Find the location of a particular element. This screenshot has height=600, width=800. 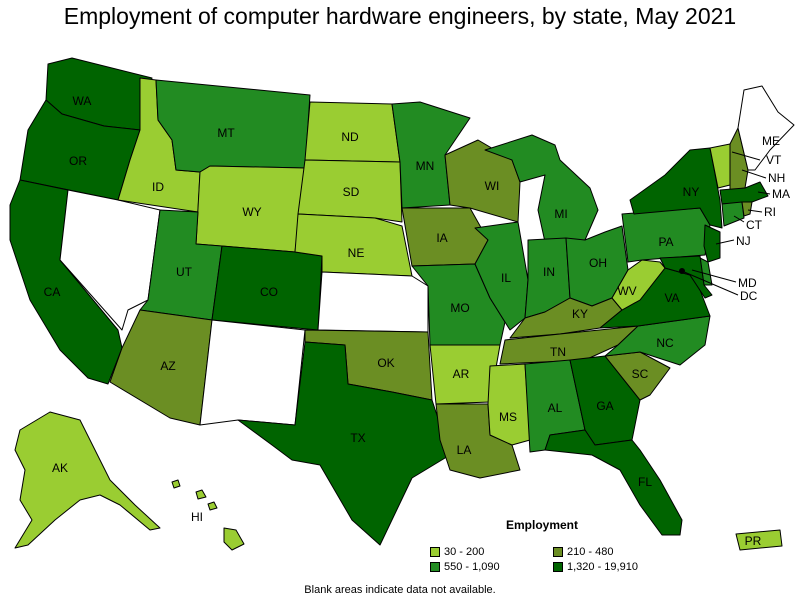

label-AK: AK is located at coordinates (60, 468).